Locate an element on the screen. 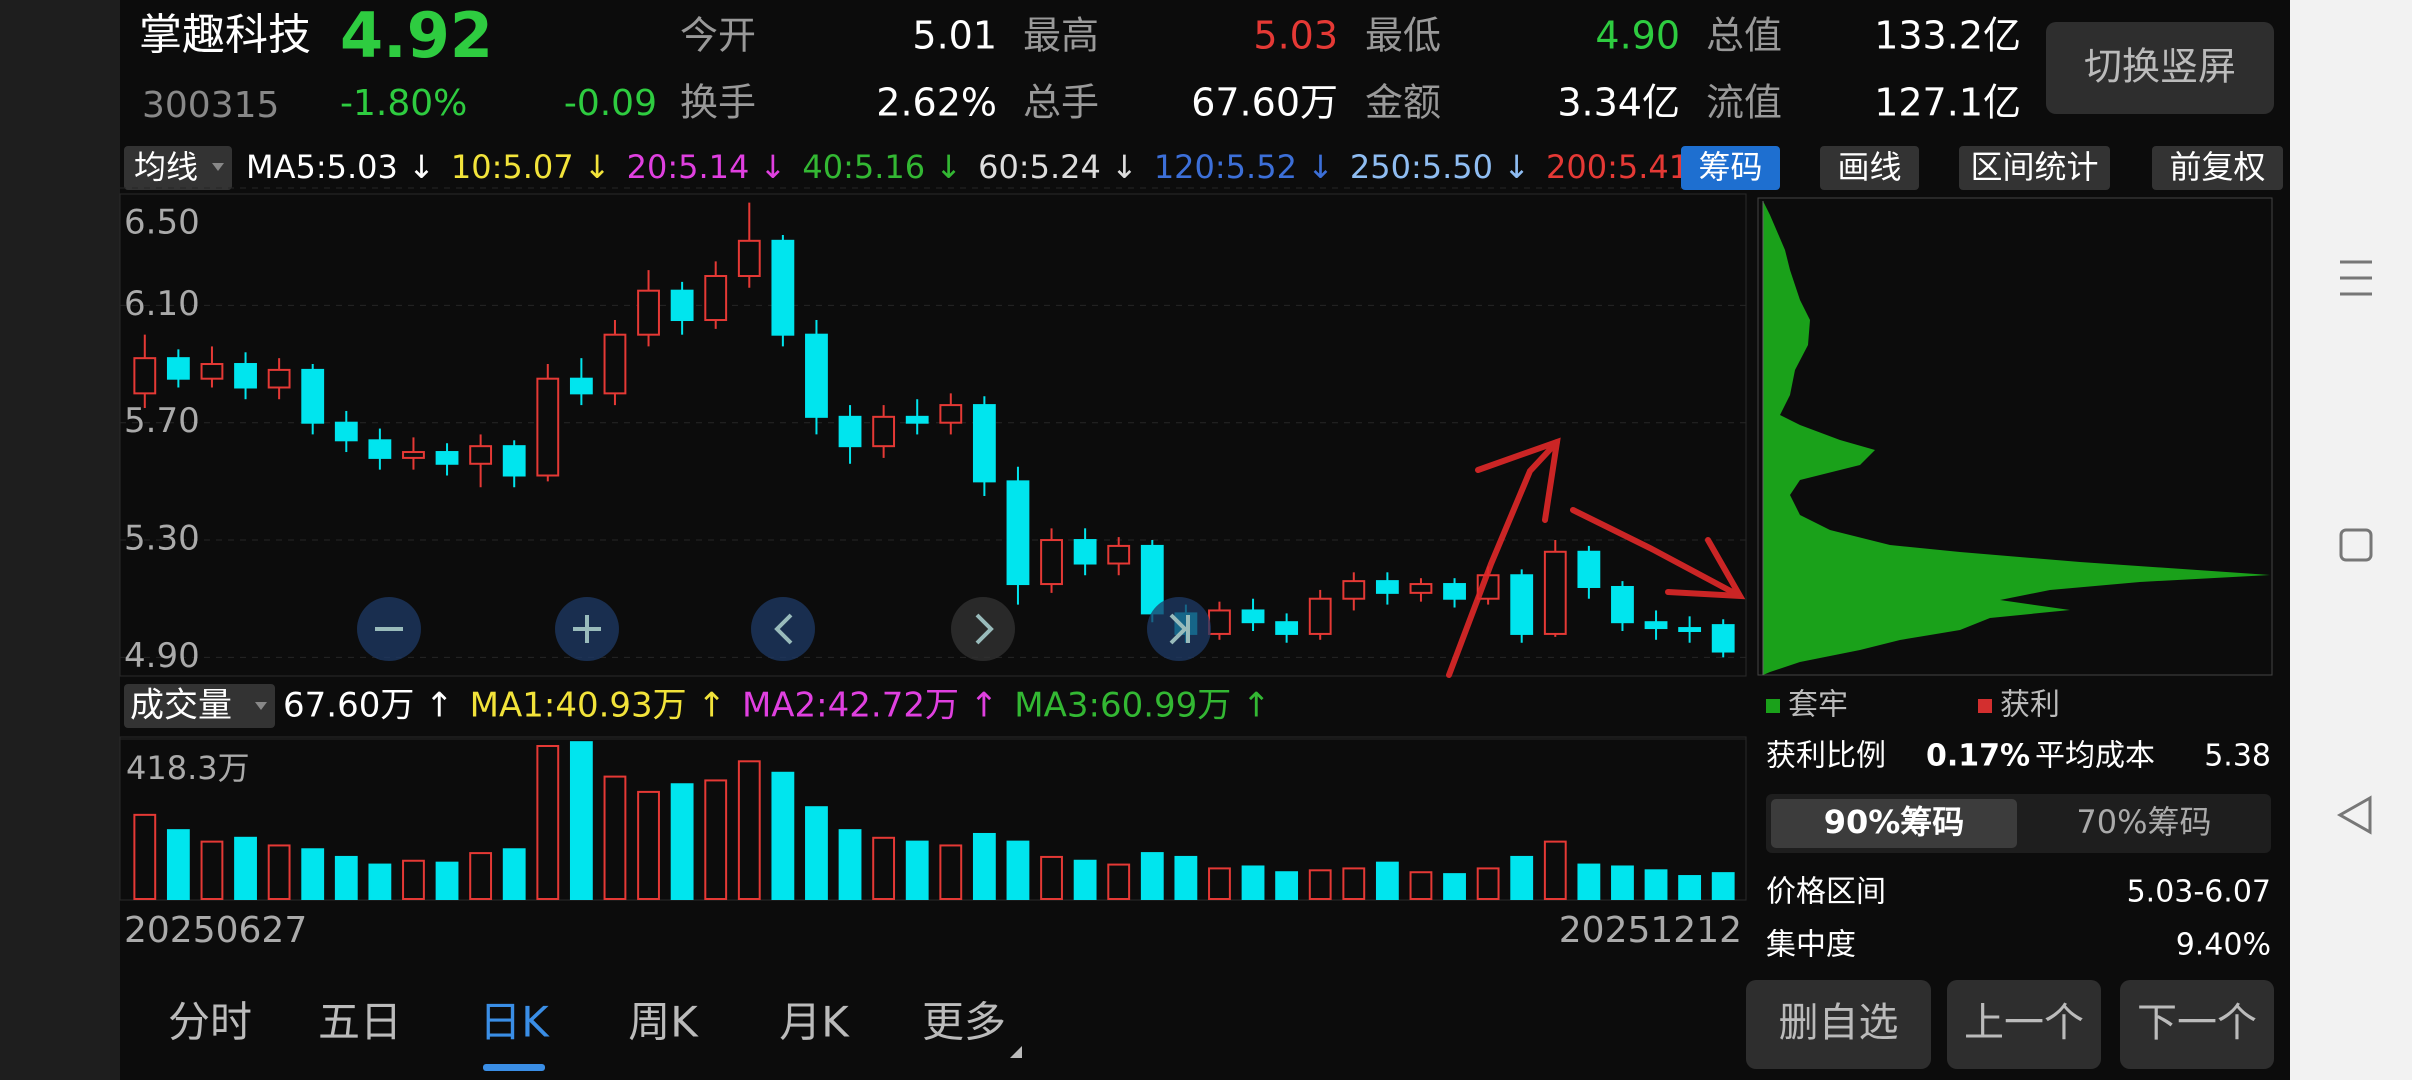 Image resolution: width=2412 pixels, height=1080 pixels. nav-icons is located at coordinates (2354, 547).